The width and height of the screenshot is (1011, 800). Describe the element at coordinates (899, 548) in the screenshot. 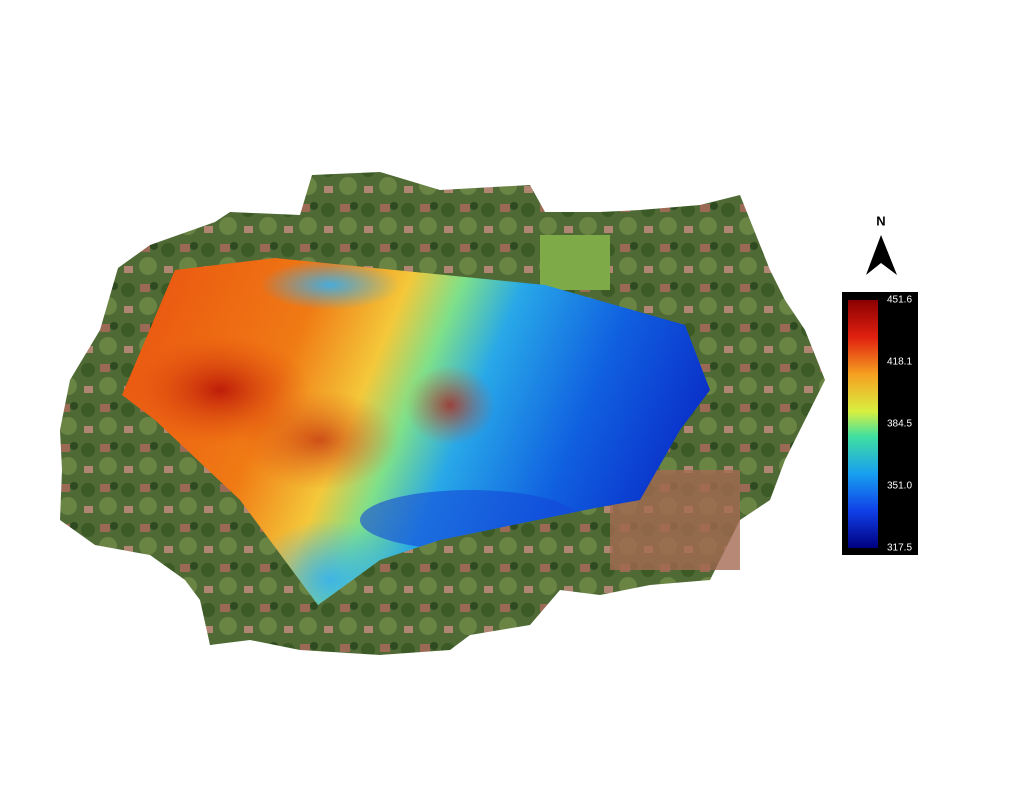

I see `legend-label: 317.5` at that location.